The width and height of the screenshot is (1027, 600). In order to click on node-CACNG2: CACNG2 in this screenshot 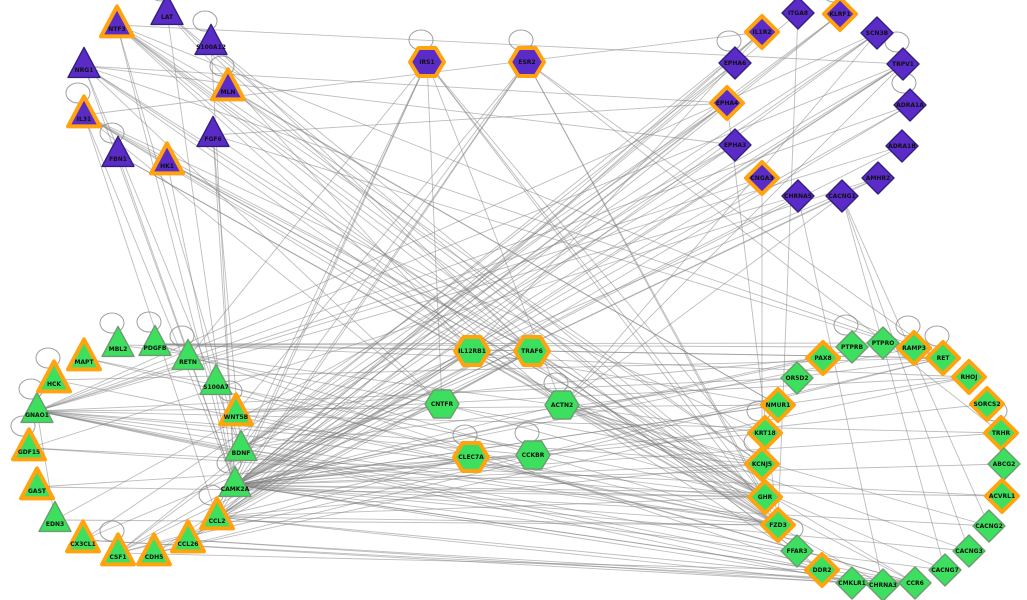, I will do `click(989, 526)`.